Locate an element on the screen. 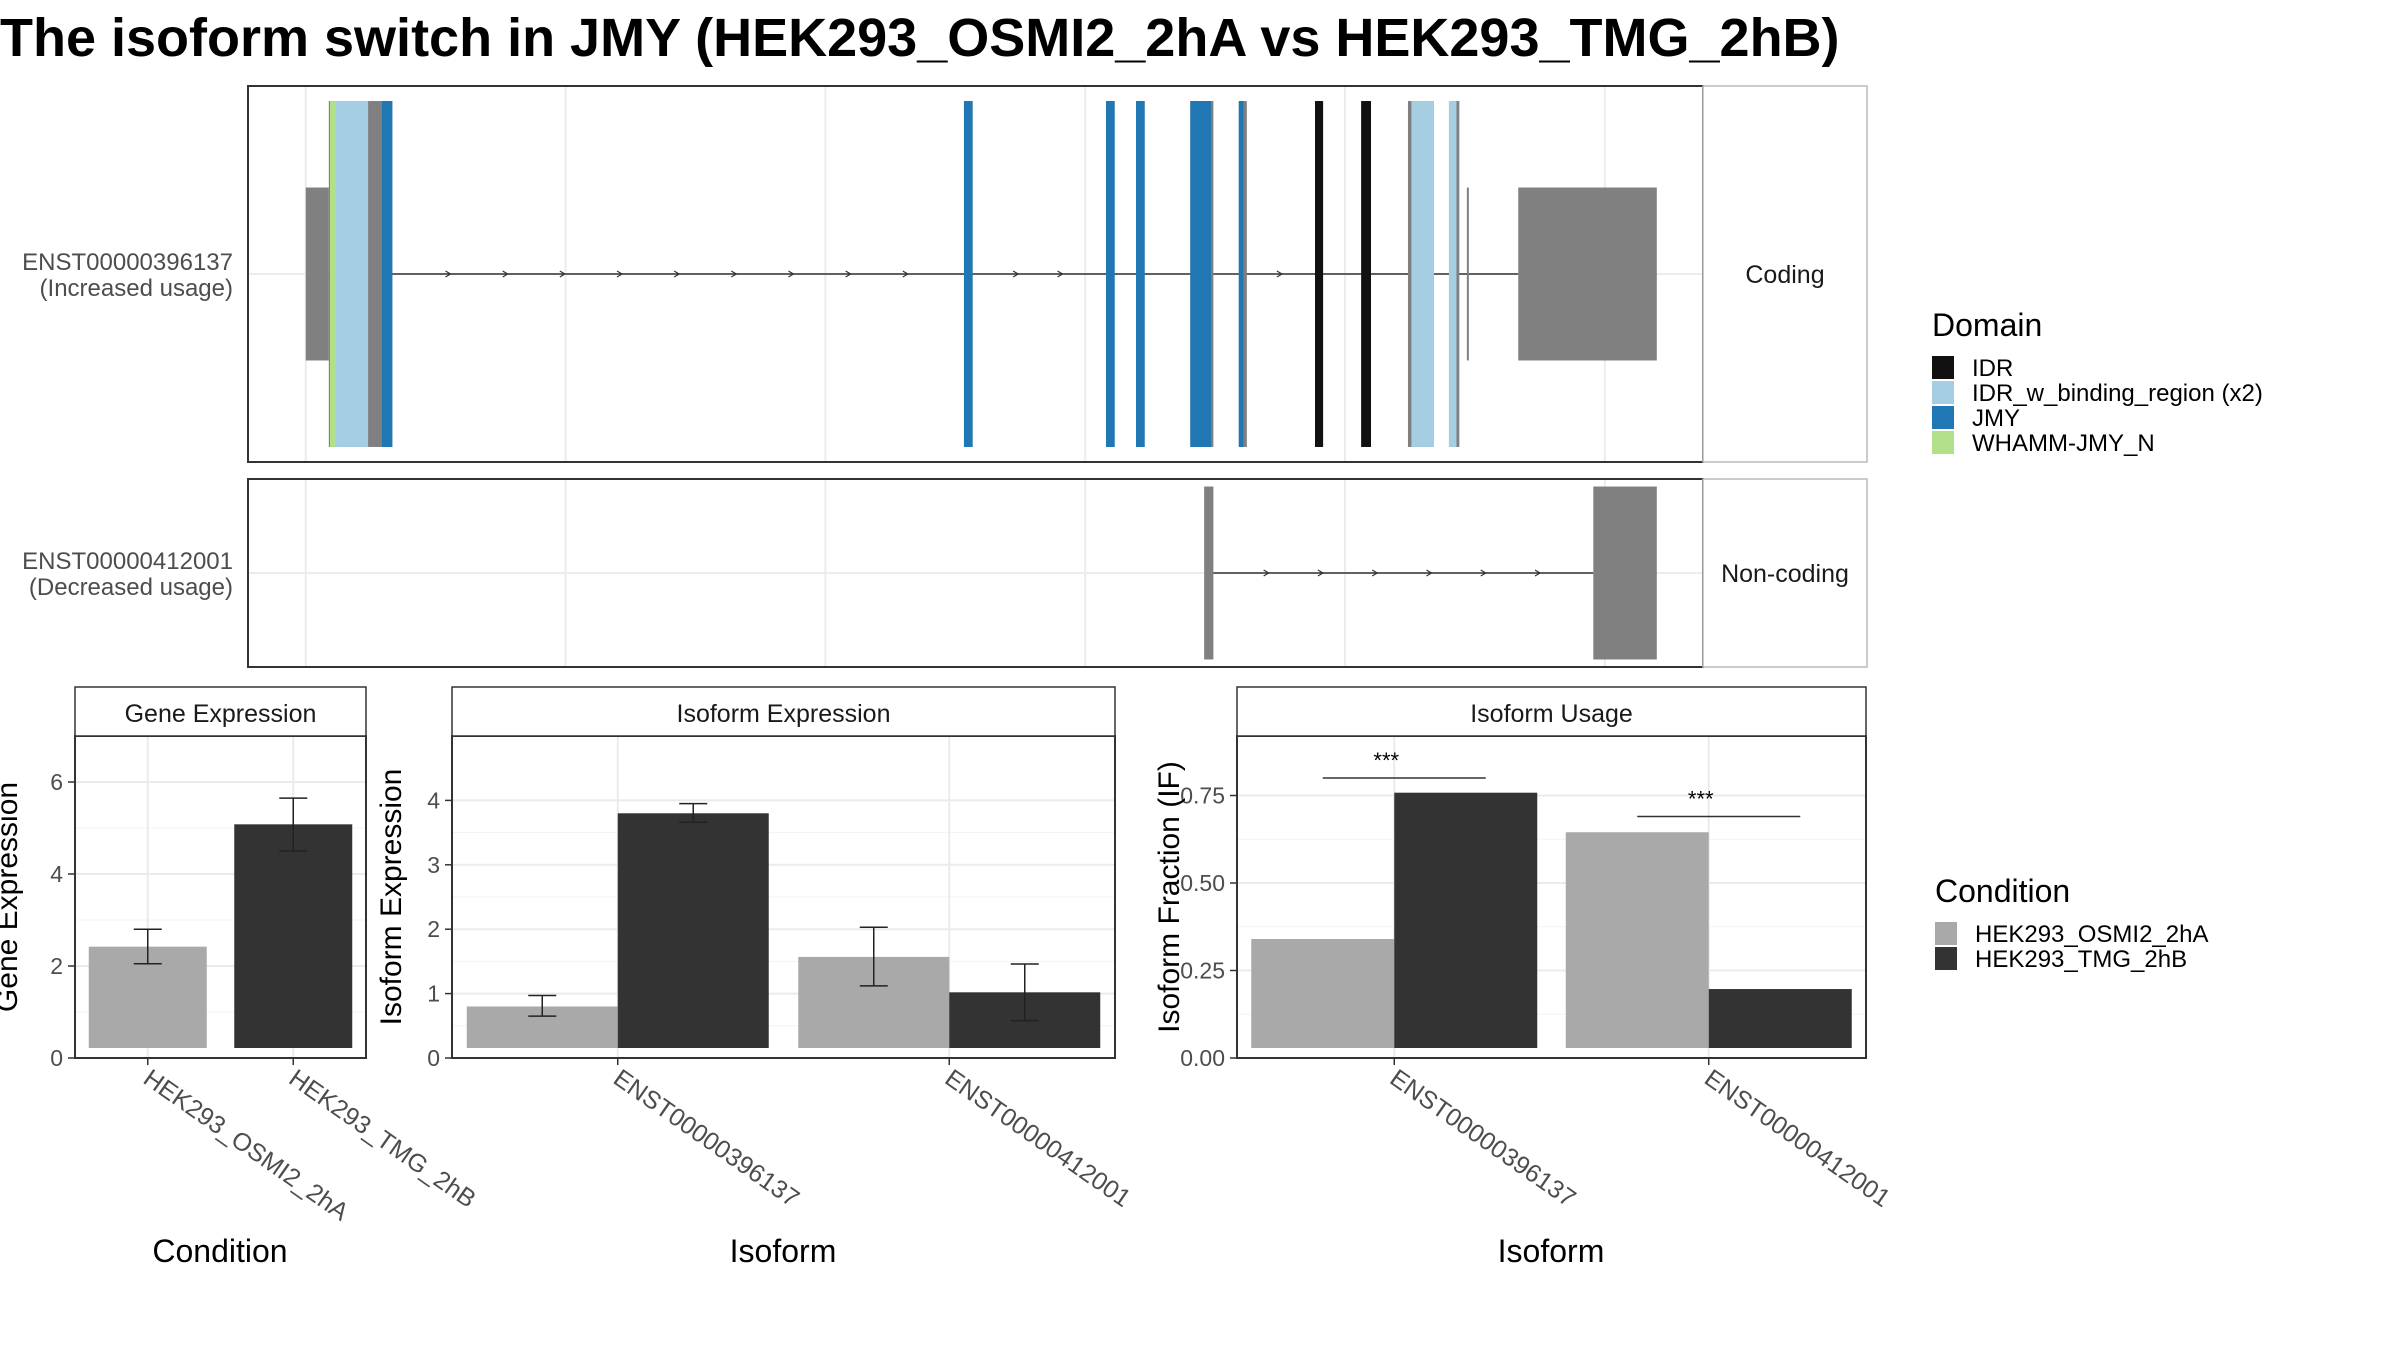 Image resolution: width=2400 pixels, height=1355 pixels. significance-label: *** is located at coordinates (1701, 799).